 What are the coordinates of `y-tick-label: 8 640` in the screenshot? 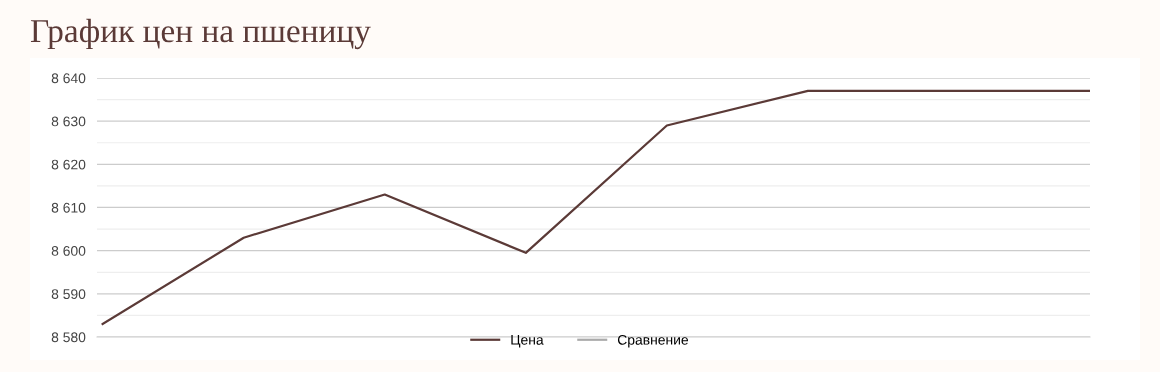 It's located at (68, 78).